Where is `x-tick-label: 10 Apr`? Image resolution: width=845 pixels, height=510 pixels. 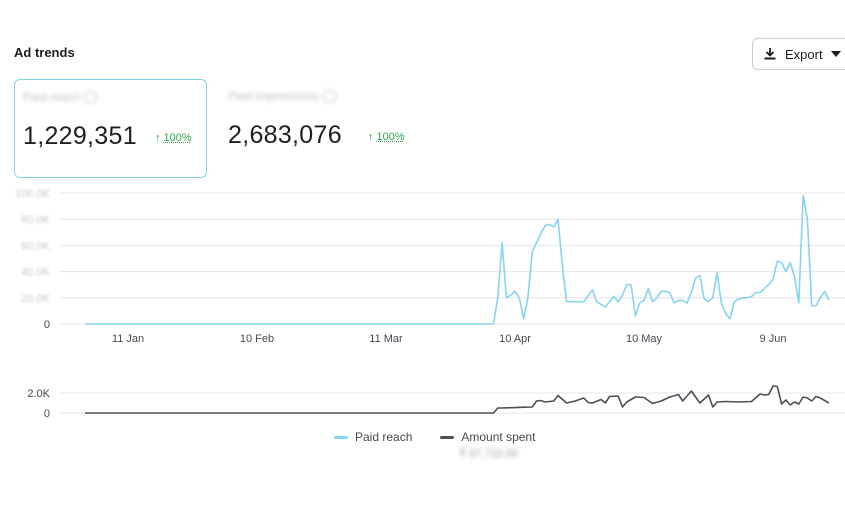 x-tick-label: 10 Apr is located at coordinates (515, 339).